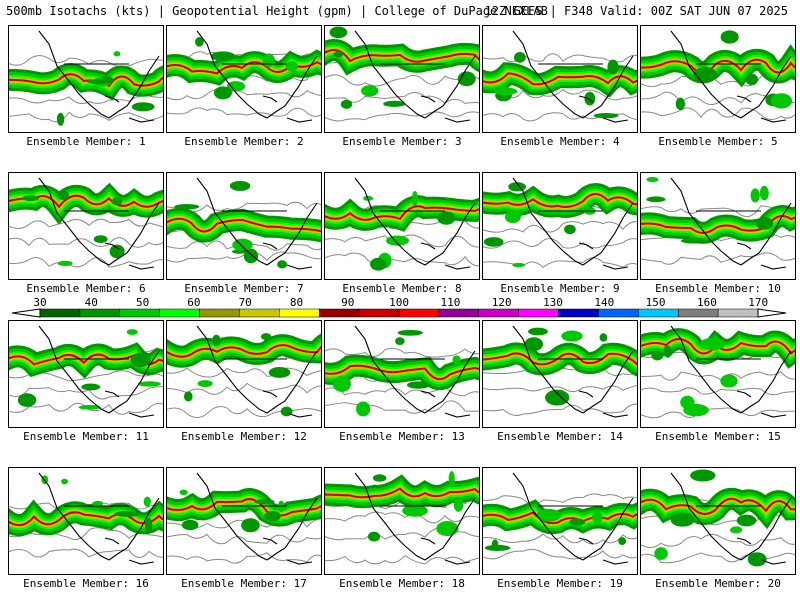 This screenshot has width=800, height=600. I want to click on ensemble-member-label: Ensemble Member: 5, so click(718, 141).